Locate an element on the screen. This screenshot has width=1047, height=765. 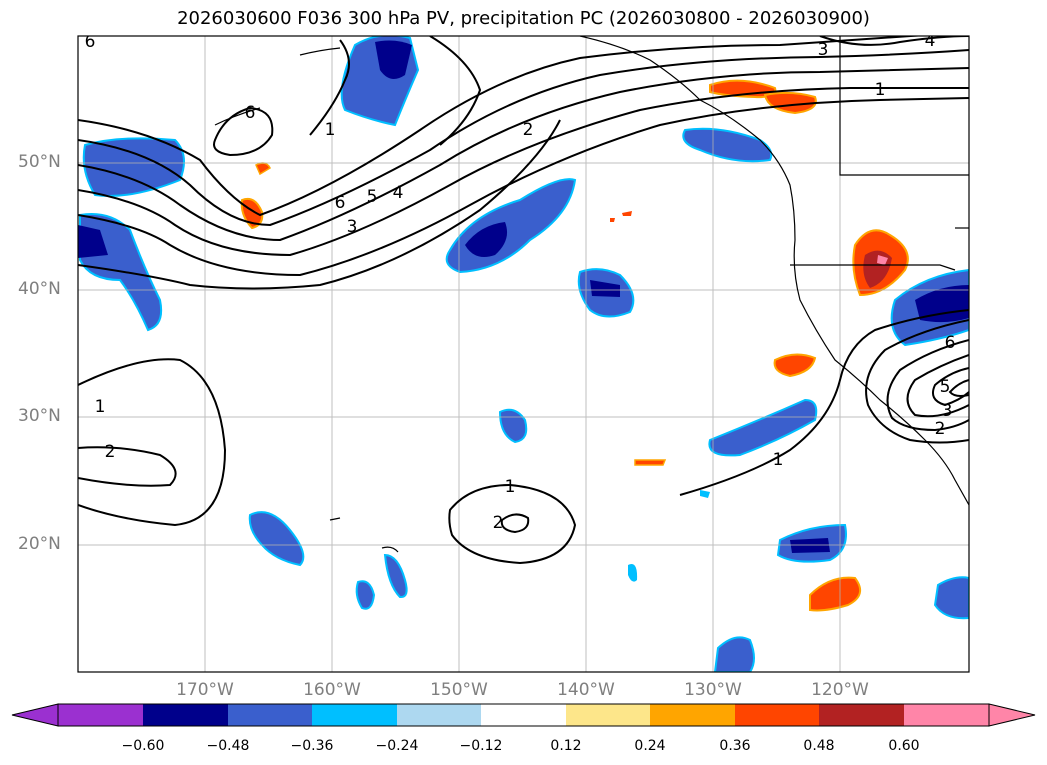
colorbar-tick: −0.60 is located at coordinates (143, 746).